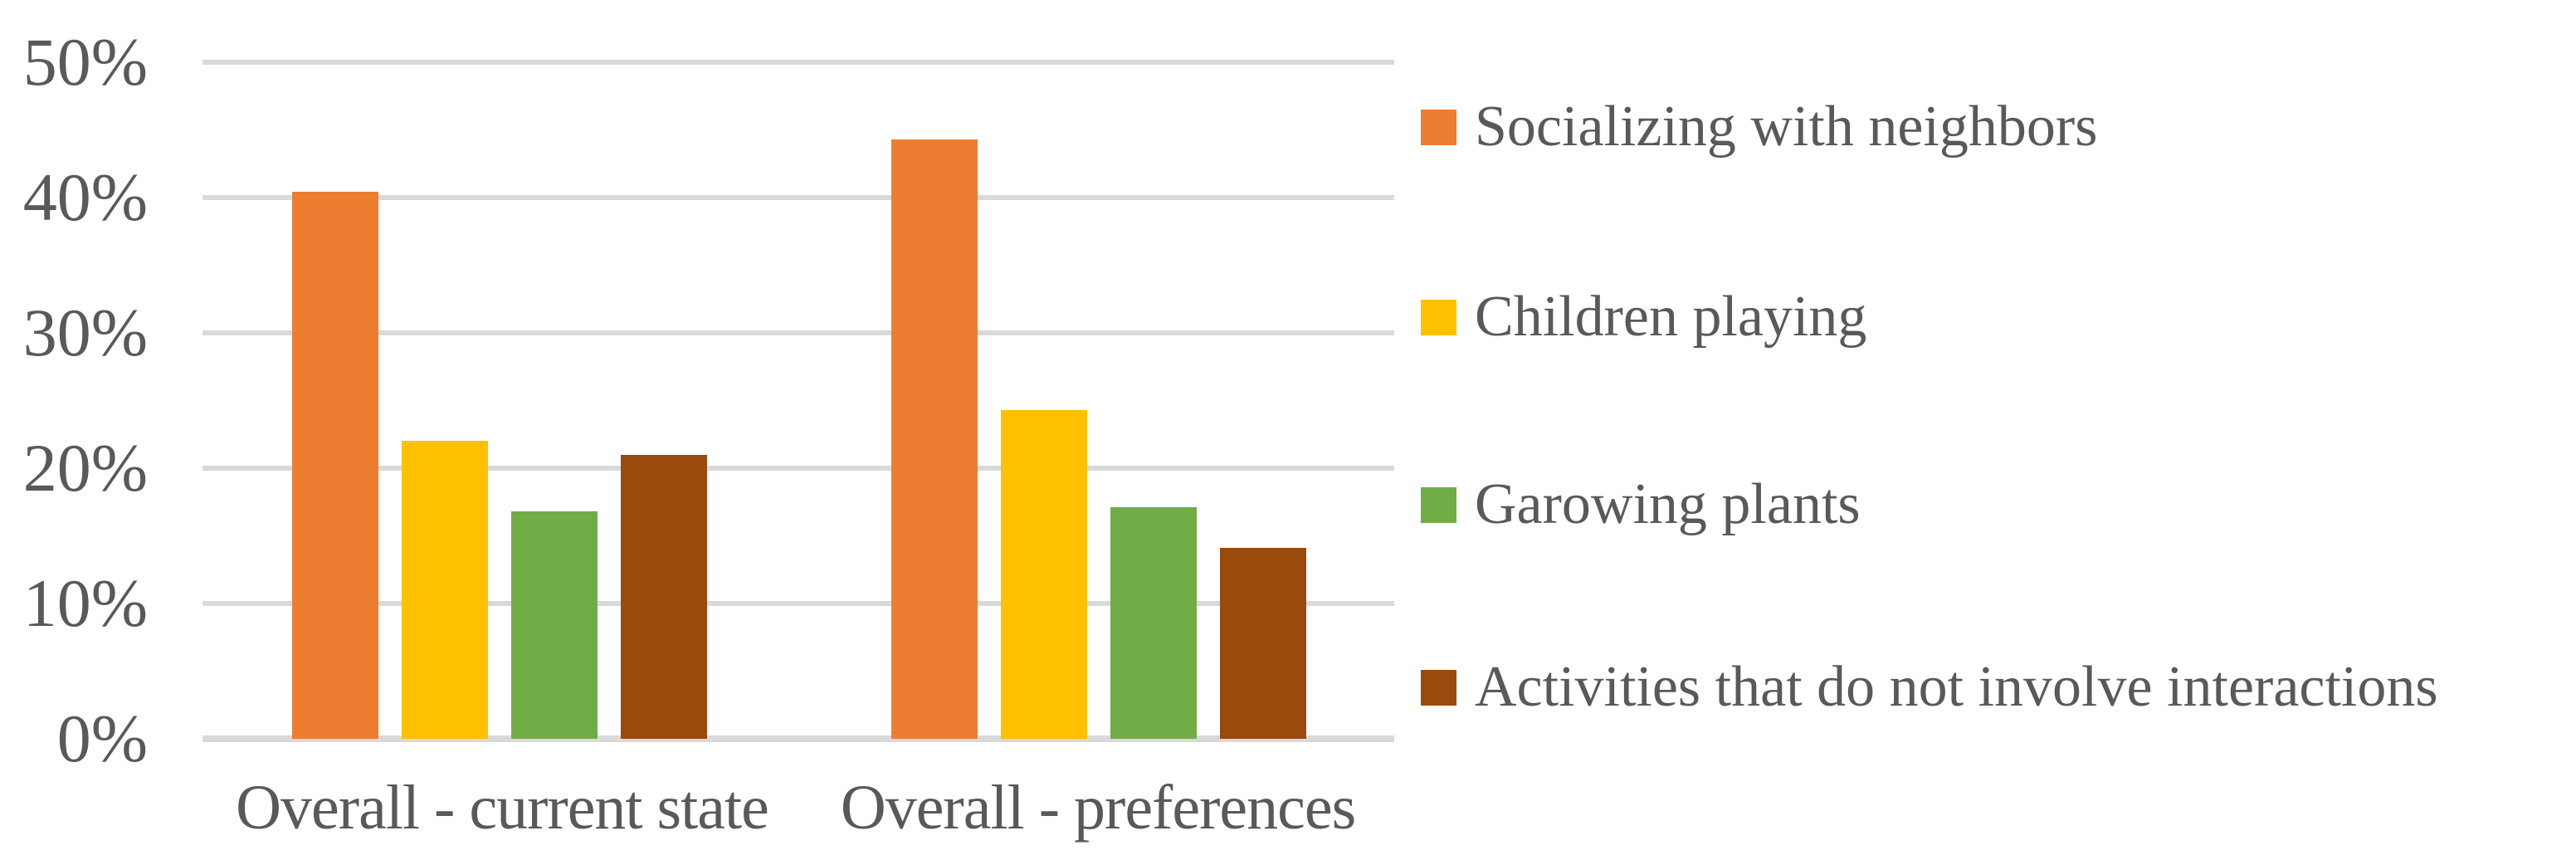 This screenshot has height=860, width=2576. I want to click on bar-series4-category2, so click(1263, 643).